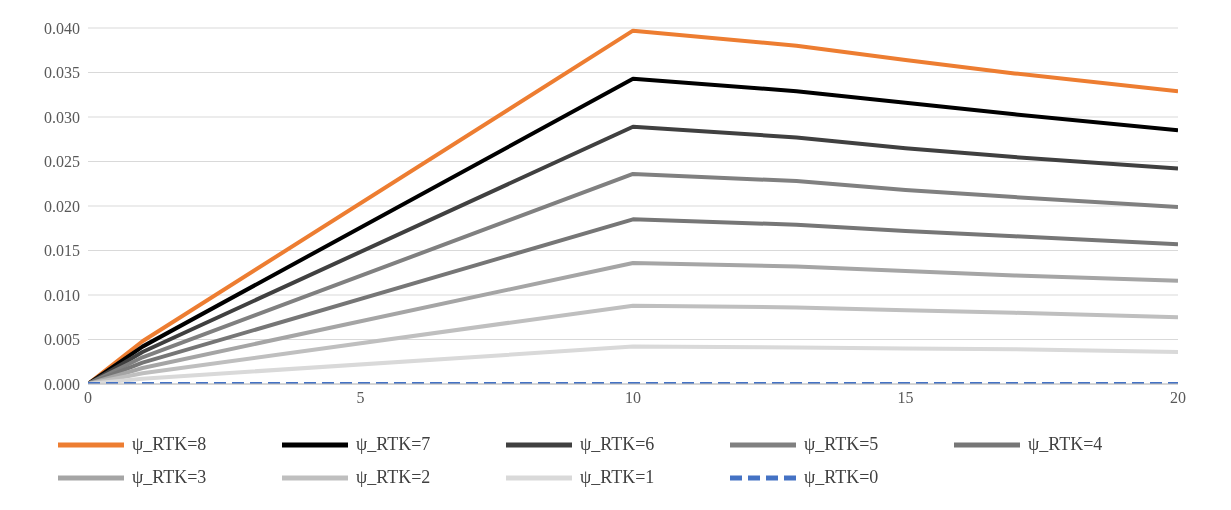  What do you see at coordinates (841, 477) in the screenshot?
I see `legend-label: ψ_RTK=0` at bounding box center [841, 477].